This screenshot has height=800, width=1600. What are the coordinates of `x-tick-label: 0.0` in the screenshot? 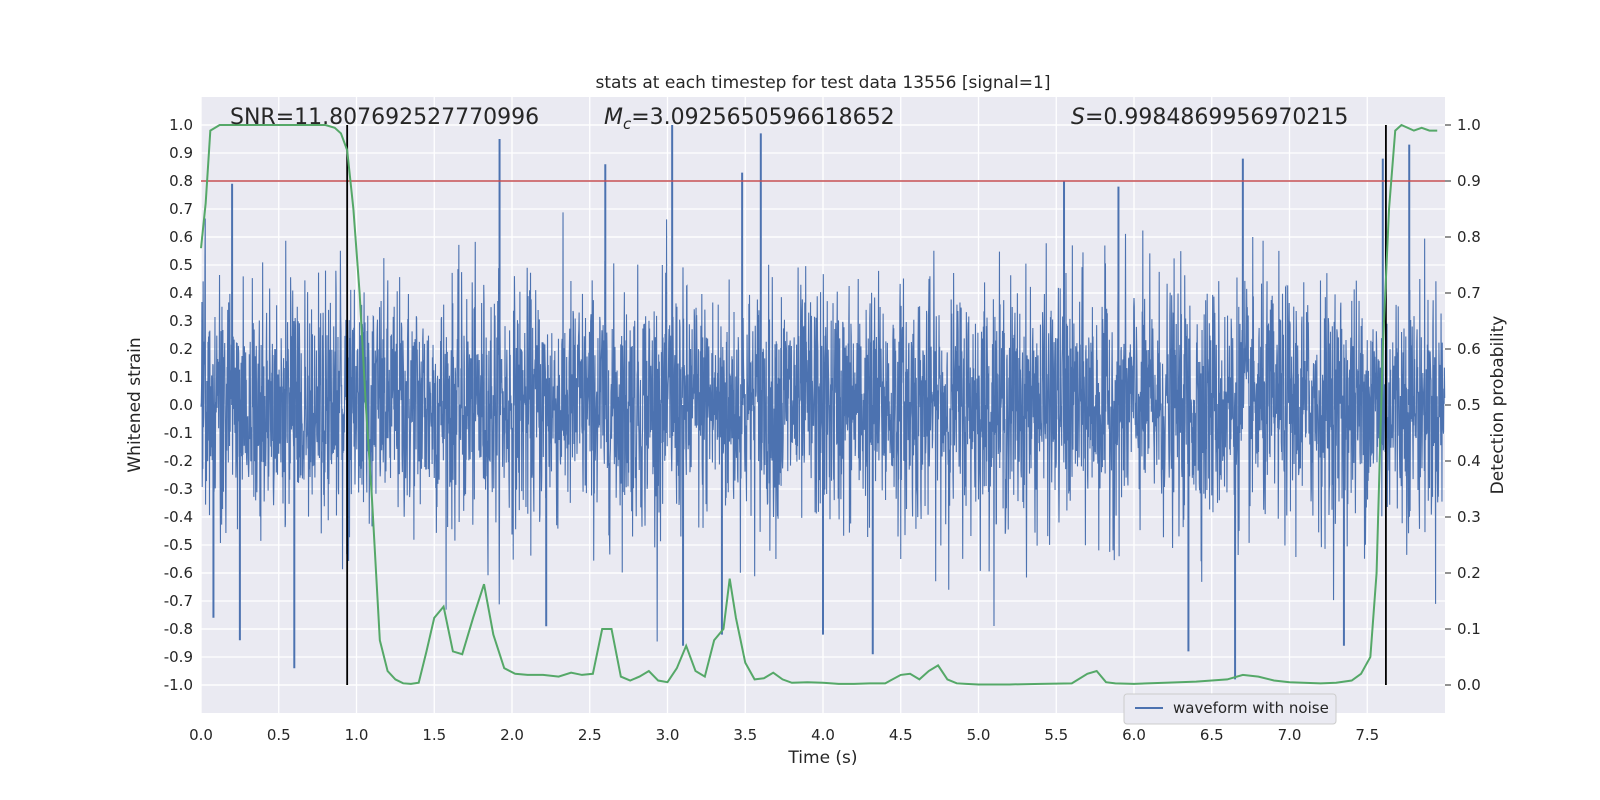 It's located at (201, 735).